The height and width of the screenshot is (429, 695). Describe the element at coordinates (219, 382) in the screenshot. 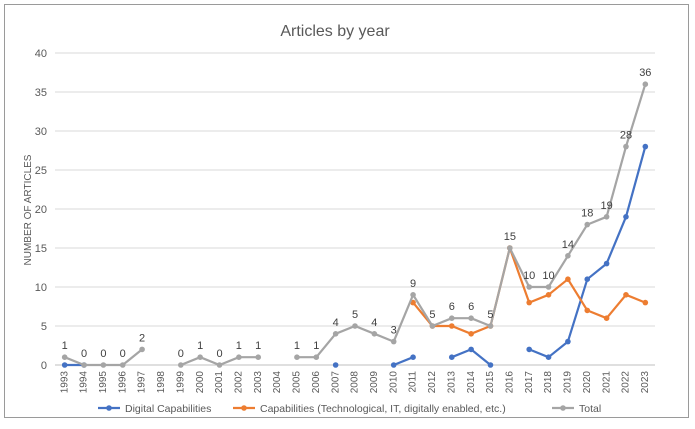

I see `x-tick-label: 2001` at that location.